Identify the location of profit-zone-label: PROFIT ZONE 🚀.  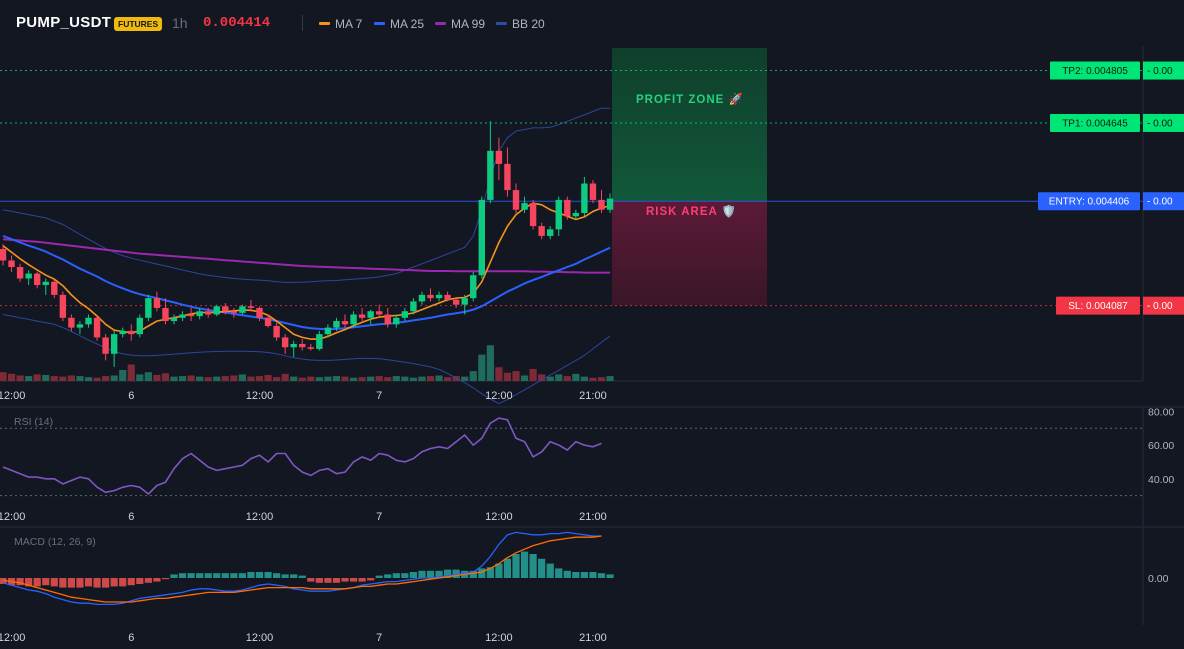
(690, 99).